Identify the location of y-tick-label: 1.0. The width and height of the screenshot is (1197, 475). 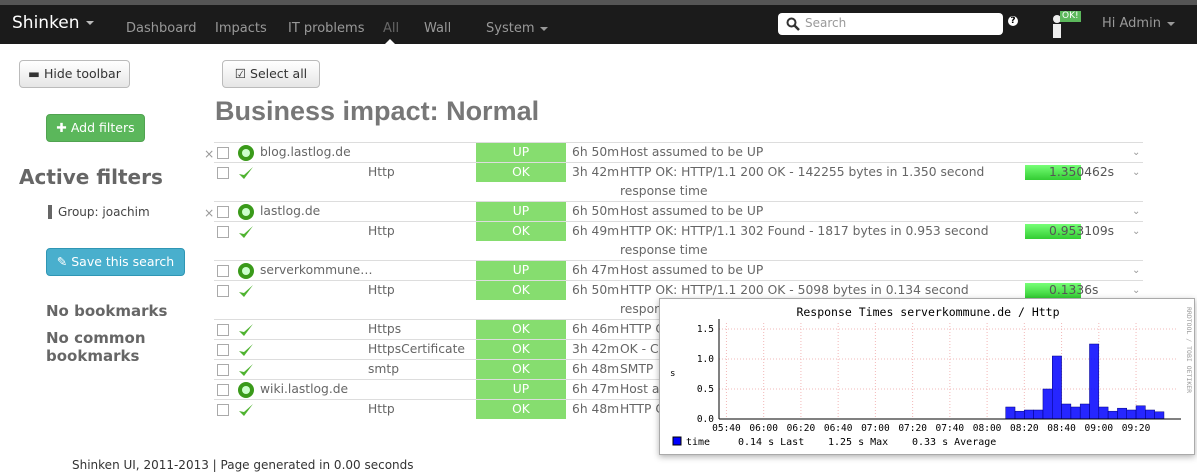
(705, 359).